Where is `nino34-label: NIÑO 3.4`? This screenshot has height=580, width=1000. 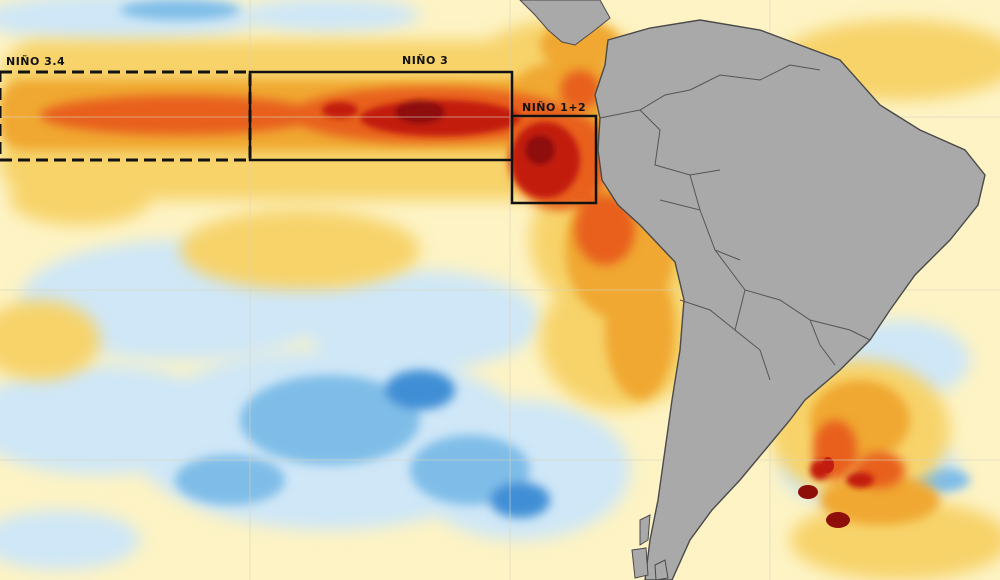 nino34-label: NIÑO 3.4 is located at coordinates (35, 61).